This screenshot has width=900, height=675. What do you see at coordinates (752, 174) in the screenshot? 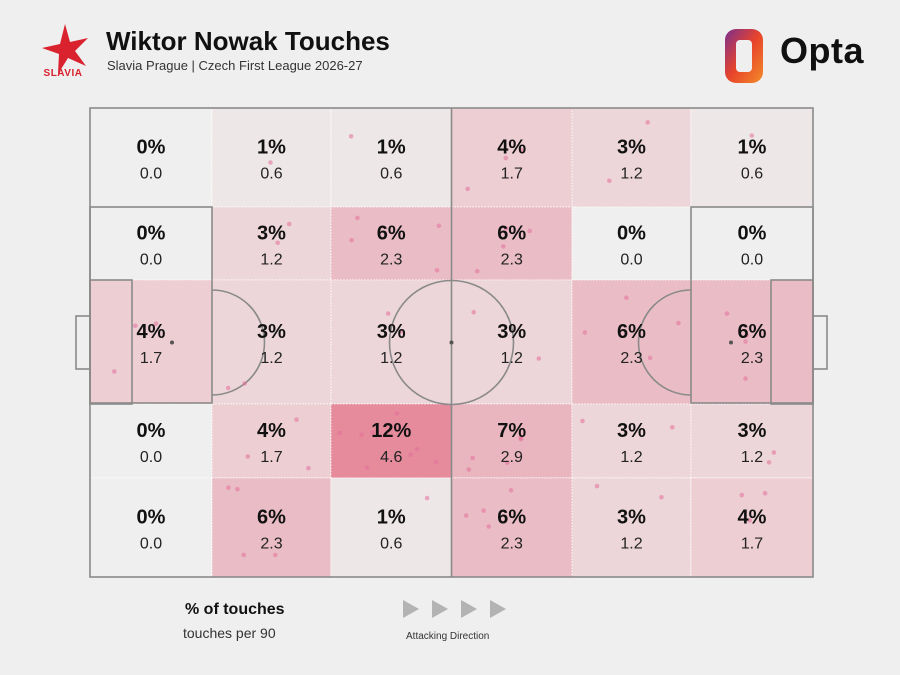
I see `cell-p90-label: 0.6` at bounding box center [752, 174].